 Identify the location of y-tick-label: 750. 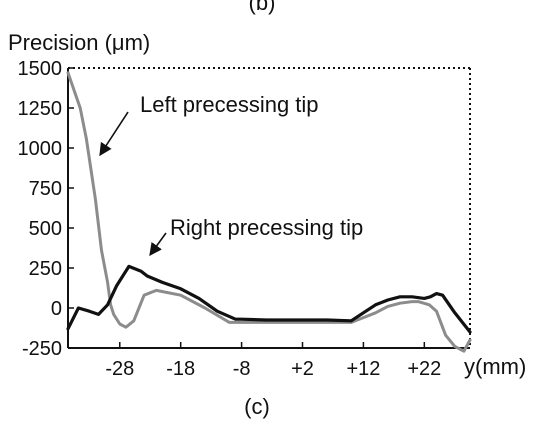
(45, 189).